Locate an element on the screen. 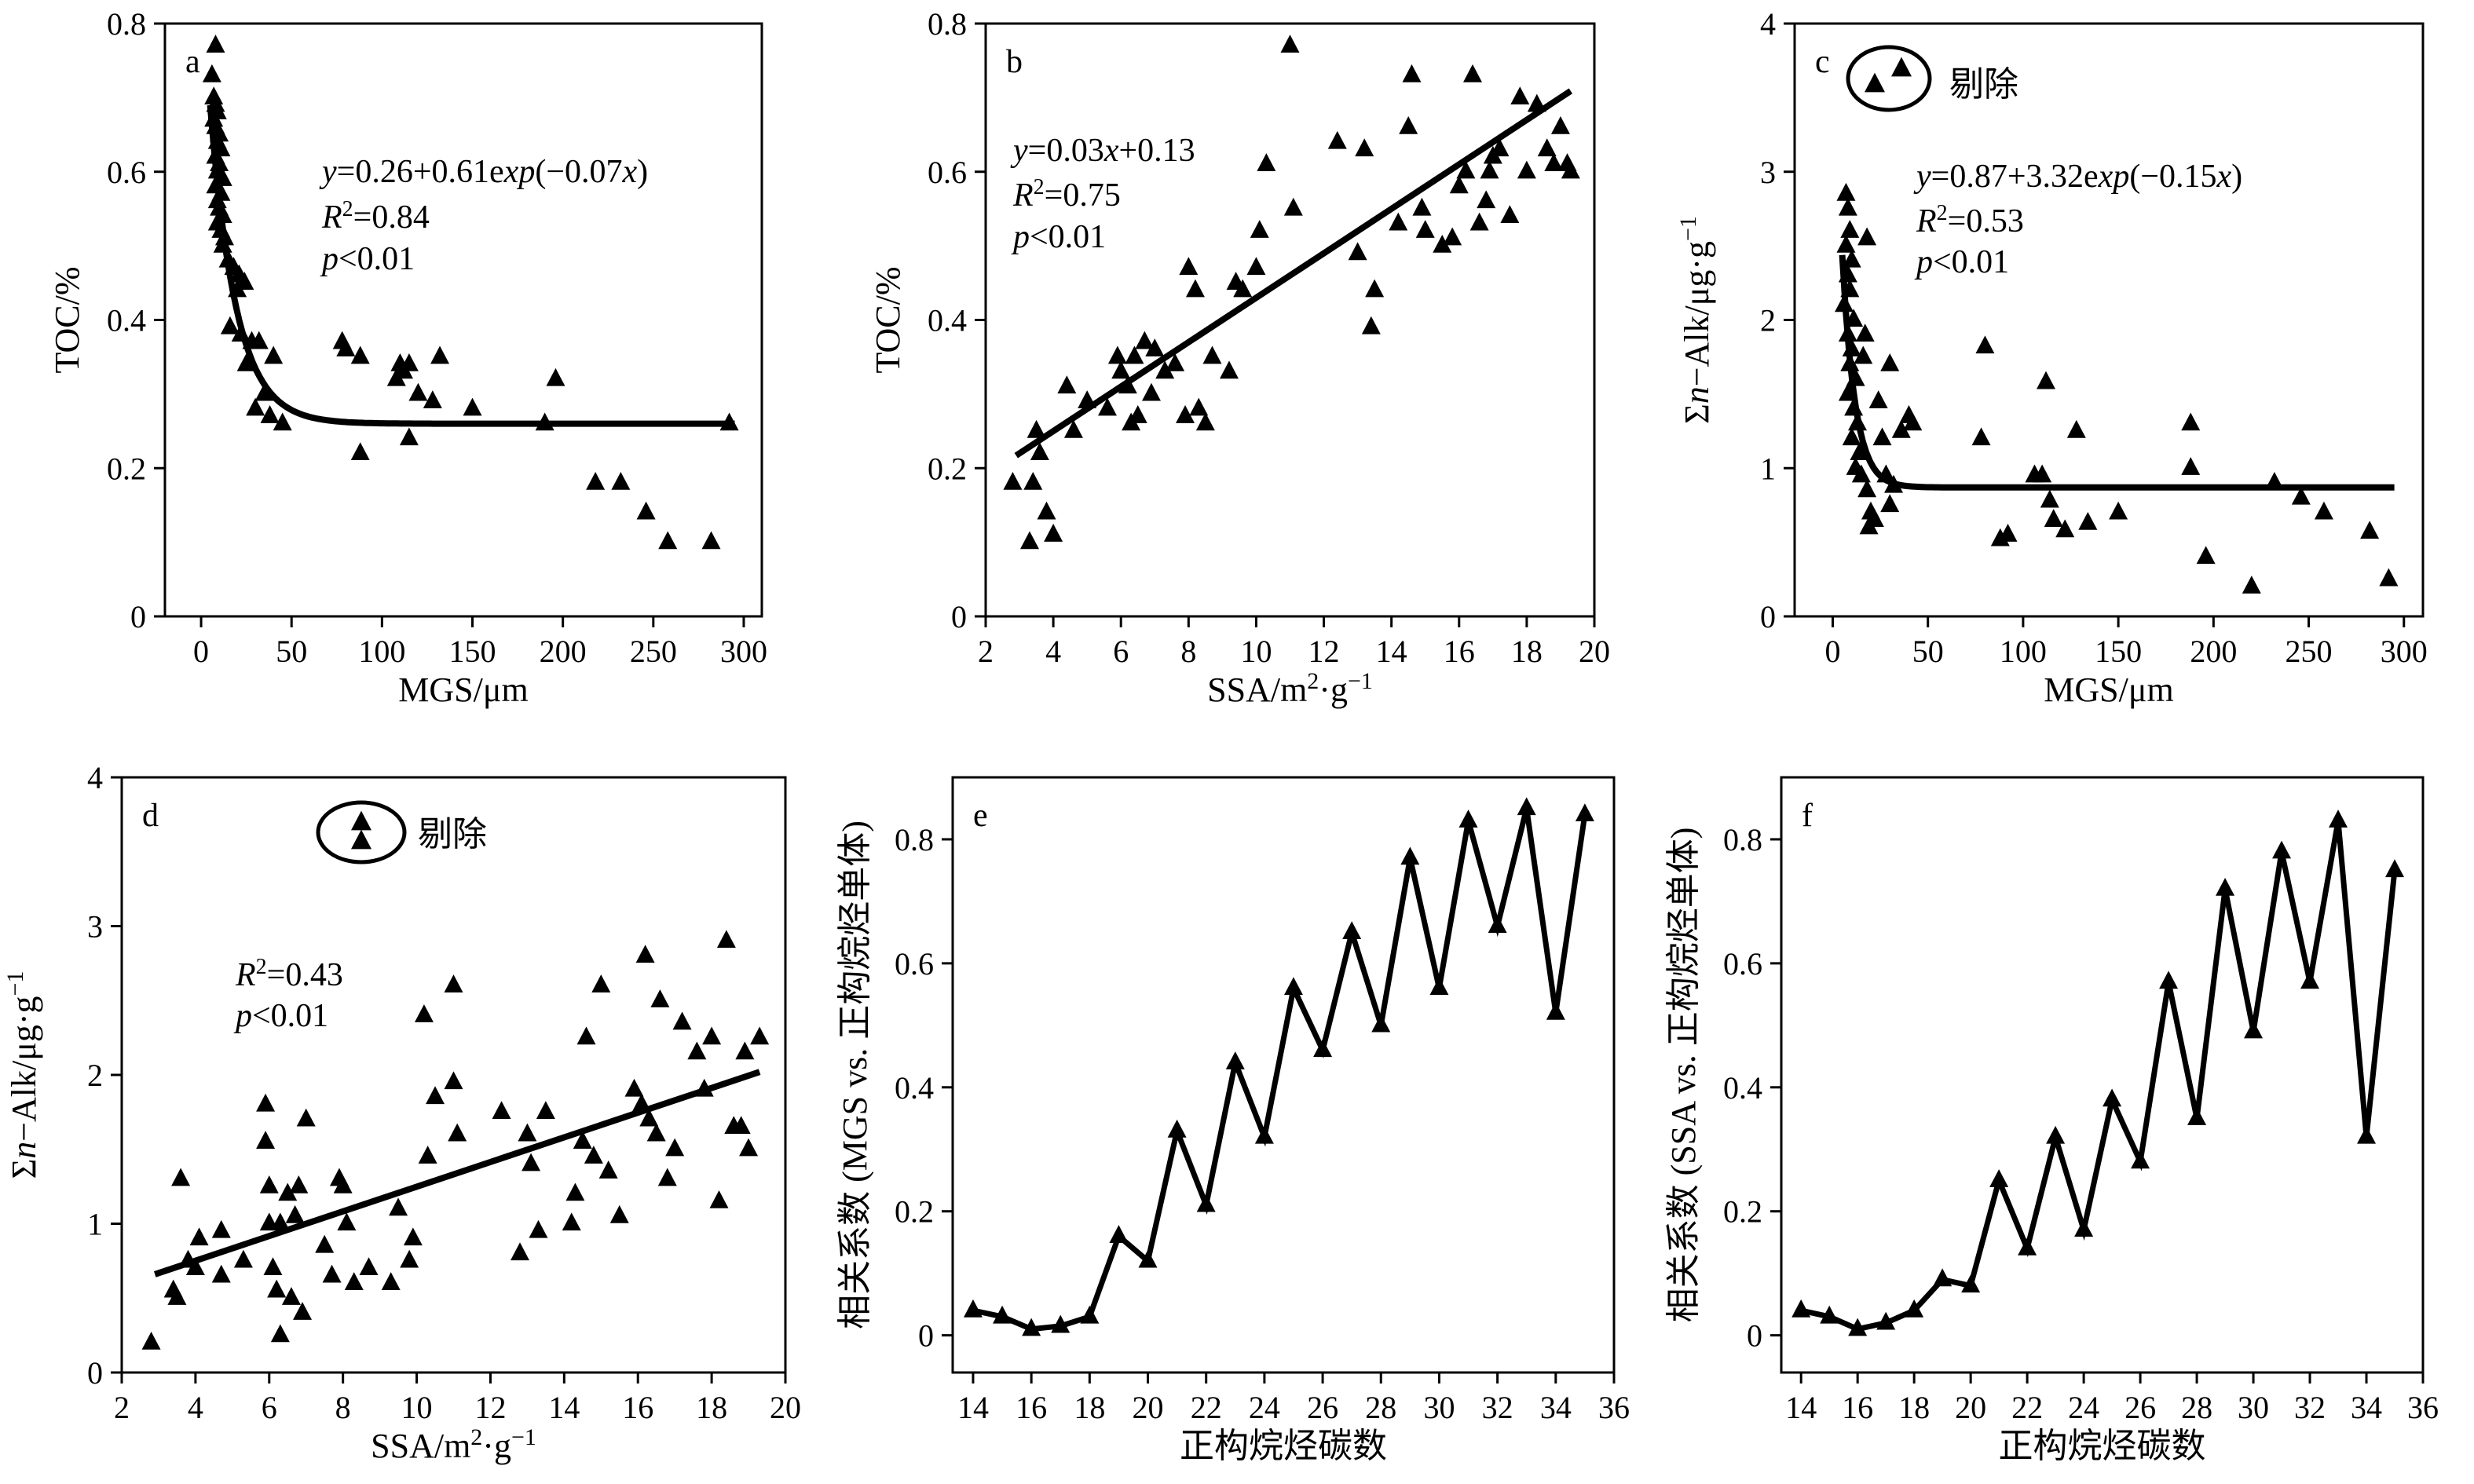 The width and height of the screenshot is (2474, 1484). excluded-label: 剔除 is located at coordinates (453, 834).